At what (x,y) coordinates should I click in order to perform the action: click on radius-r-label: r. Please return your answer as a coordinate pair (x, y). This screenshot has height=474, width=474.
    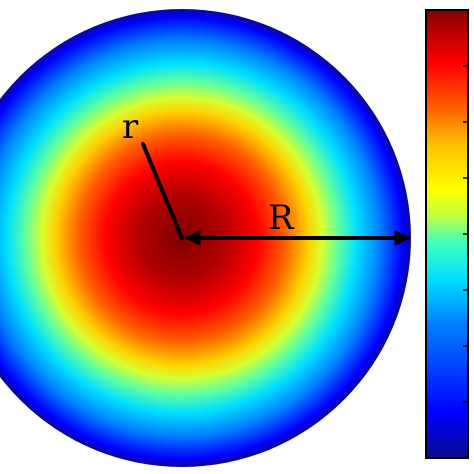
    Looking at the image, I should click on (130, 127).